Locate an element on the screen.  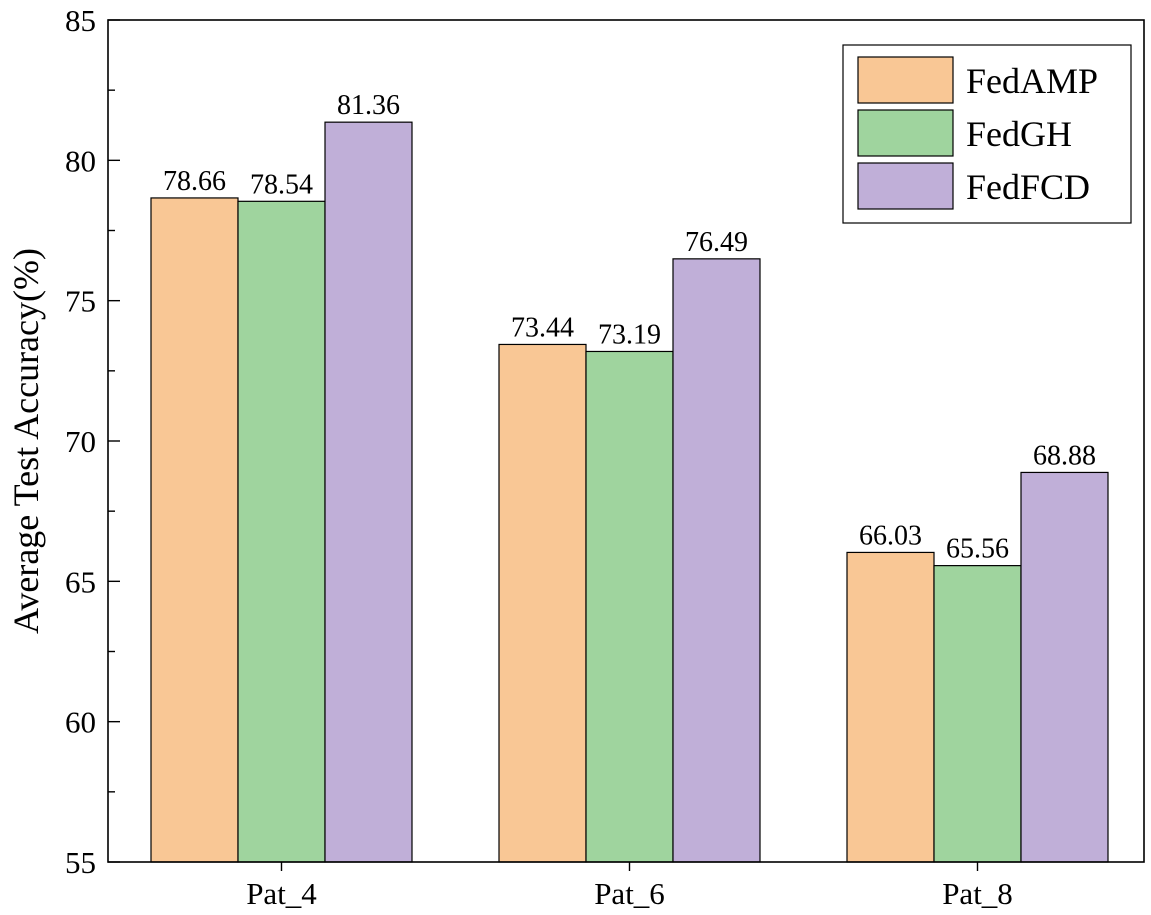
data-label-fedamp-pat-4: 78.66 is located at coordinates (194, 181).